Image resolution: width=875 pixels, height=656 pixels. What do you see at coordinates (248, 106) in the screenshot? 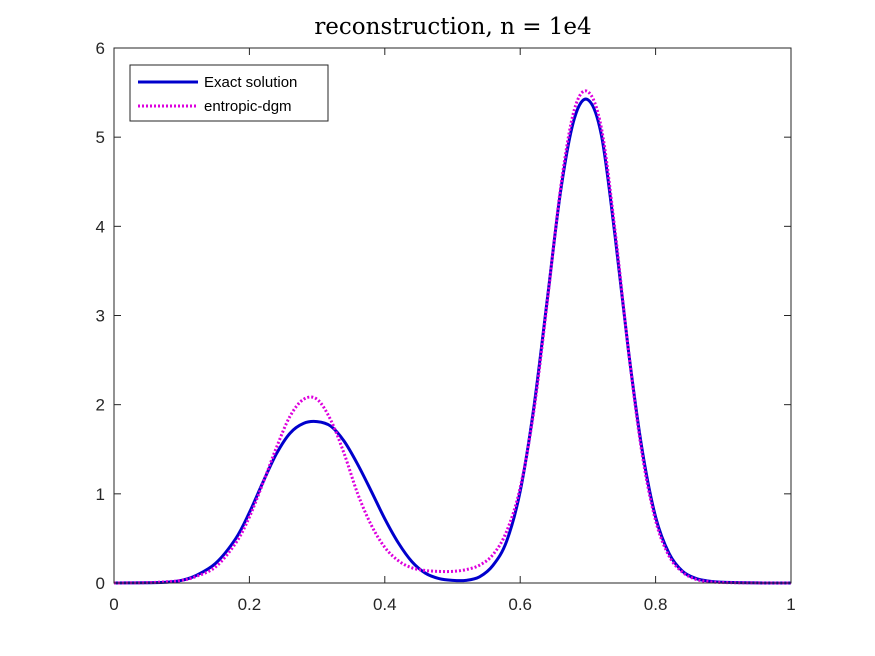
I see `legend-label-entropic-dgm: entropic-dgm` at bounding box center [248, 106].